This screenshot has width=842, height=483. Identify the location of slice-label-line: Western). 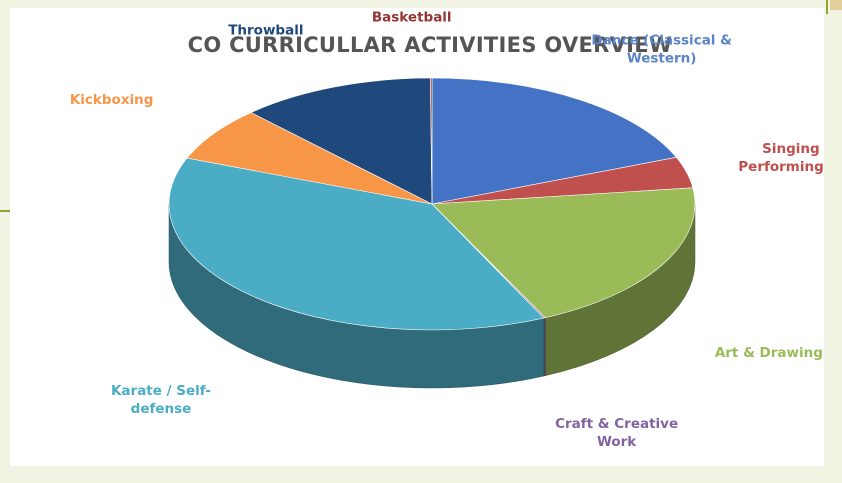
(662, 58).